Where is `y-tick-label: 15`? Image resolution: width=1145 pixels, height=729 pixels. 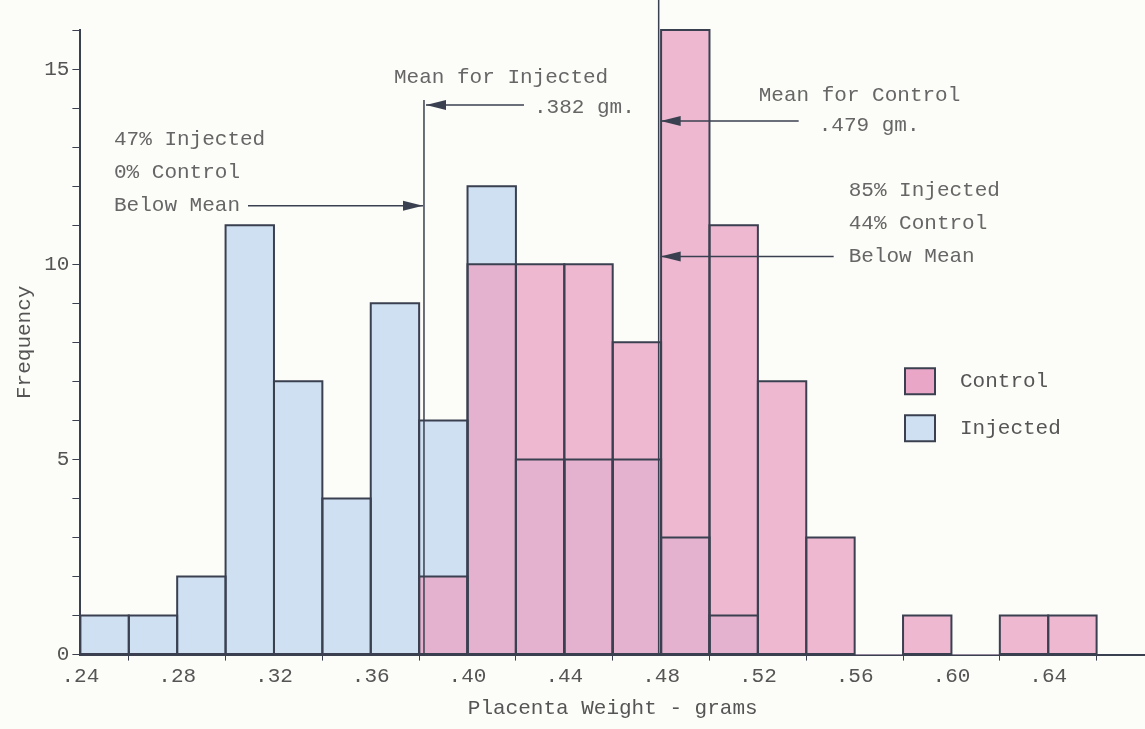 y-tick-label: 15 is located at coordinates (57, 69).